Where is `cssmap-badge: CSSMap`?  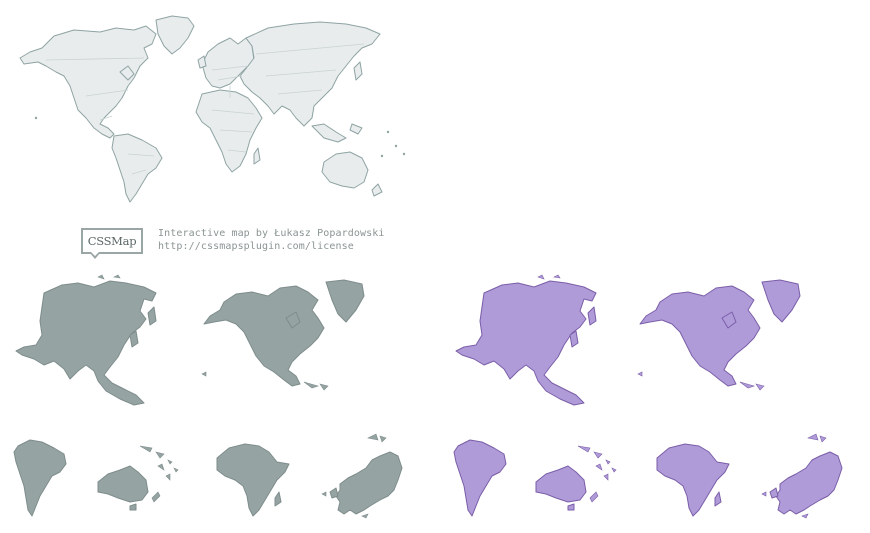 cssmap-badge: CSSMap is located at coordinates (112, 244).